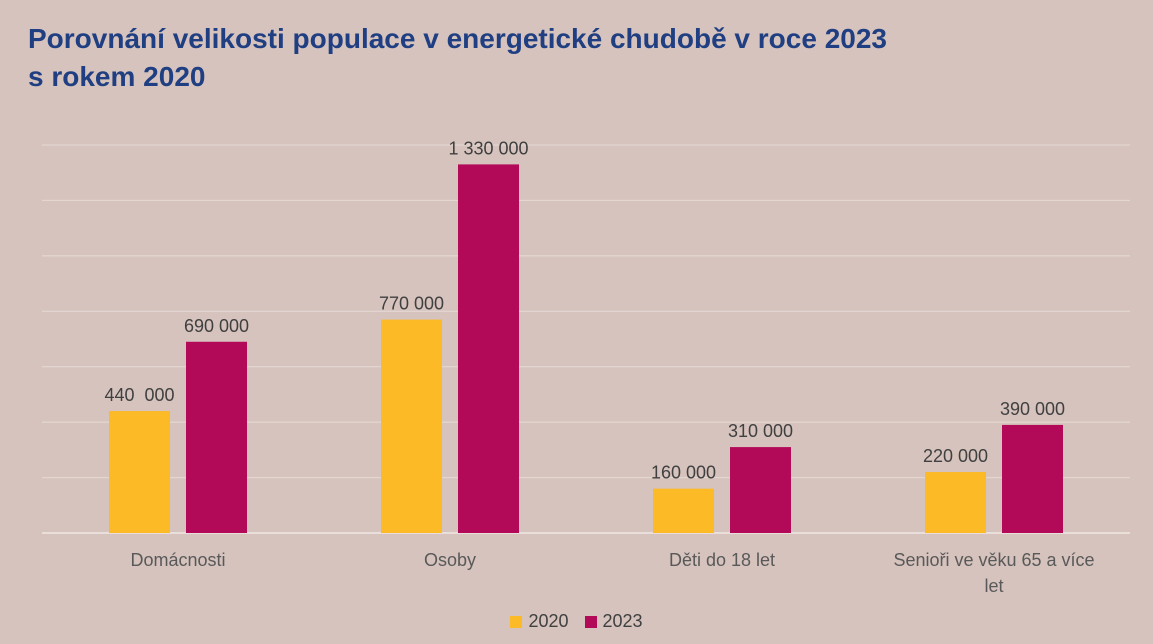  I want to click on data-label-2020-1: 770 000, so click(411, 304).